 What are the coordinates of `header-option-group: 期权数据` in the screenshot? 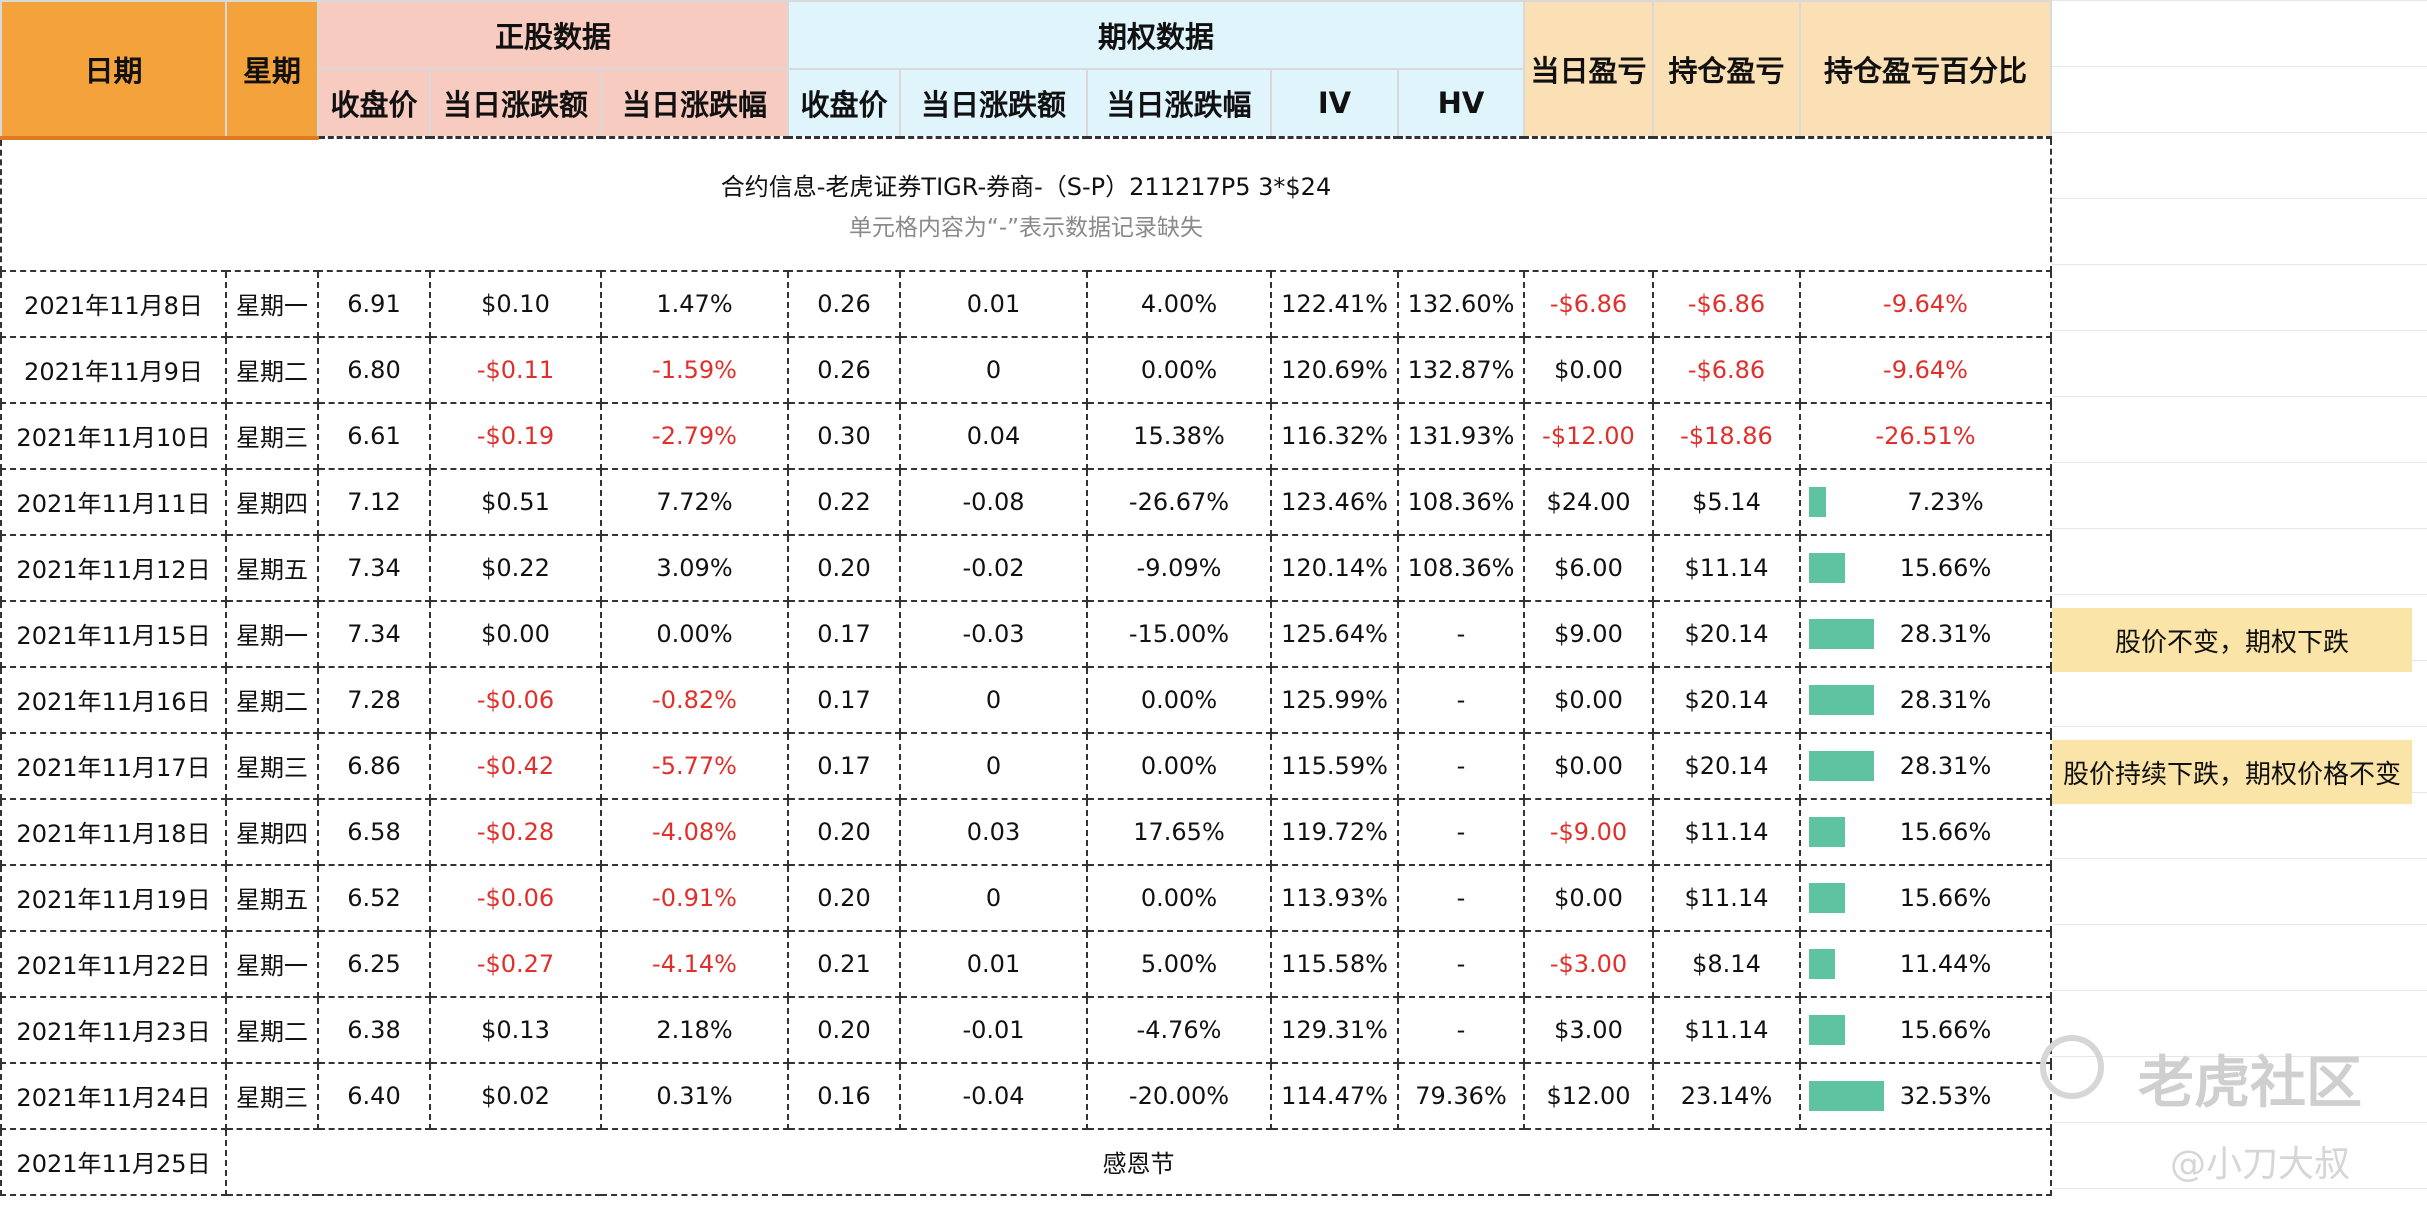 It's located at (1156, 35).